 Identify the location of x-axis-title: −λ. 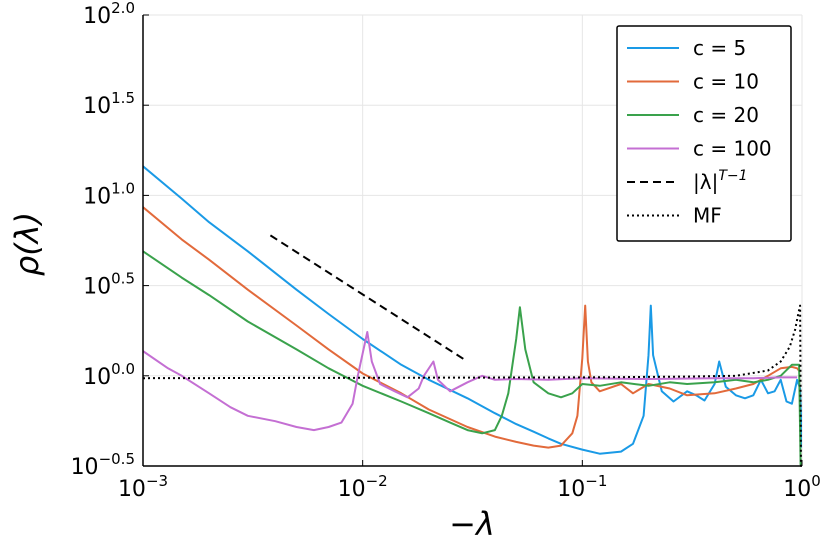
(472, 524).